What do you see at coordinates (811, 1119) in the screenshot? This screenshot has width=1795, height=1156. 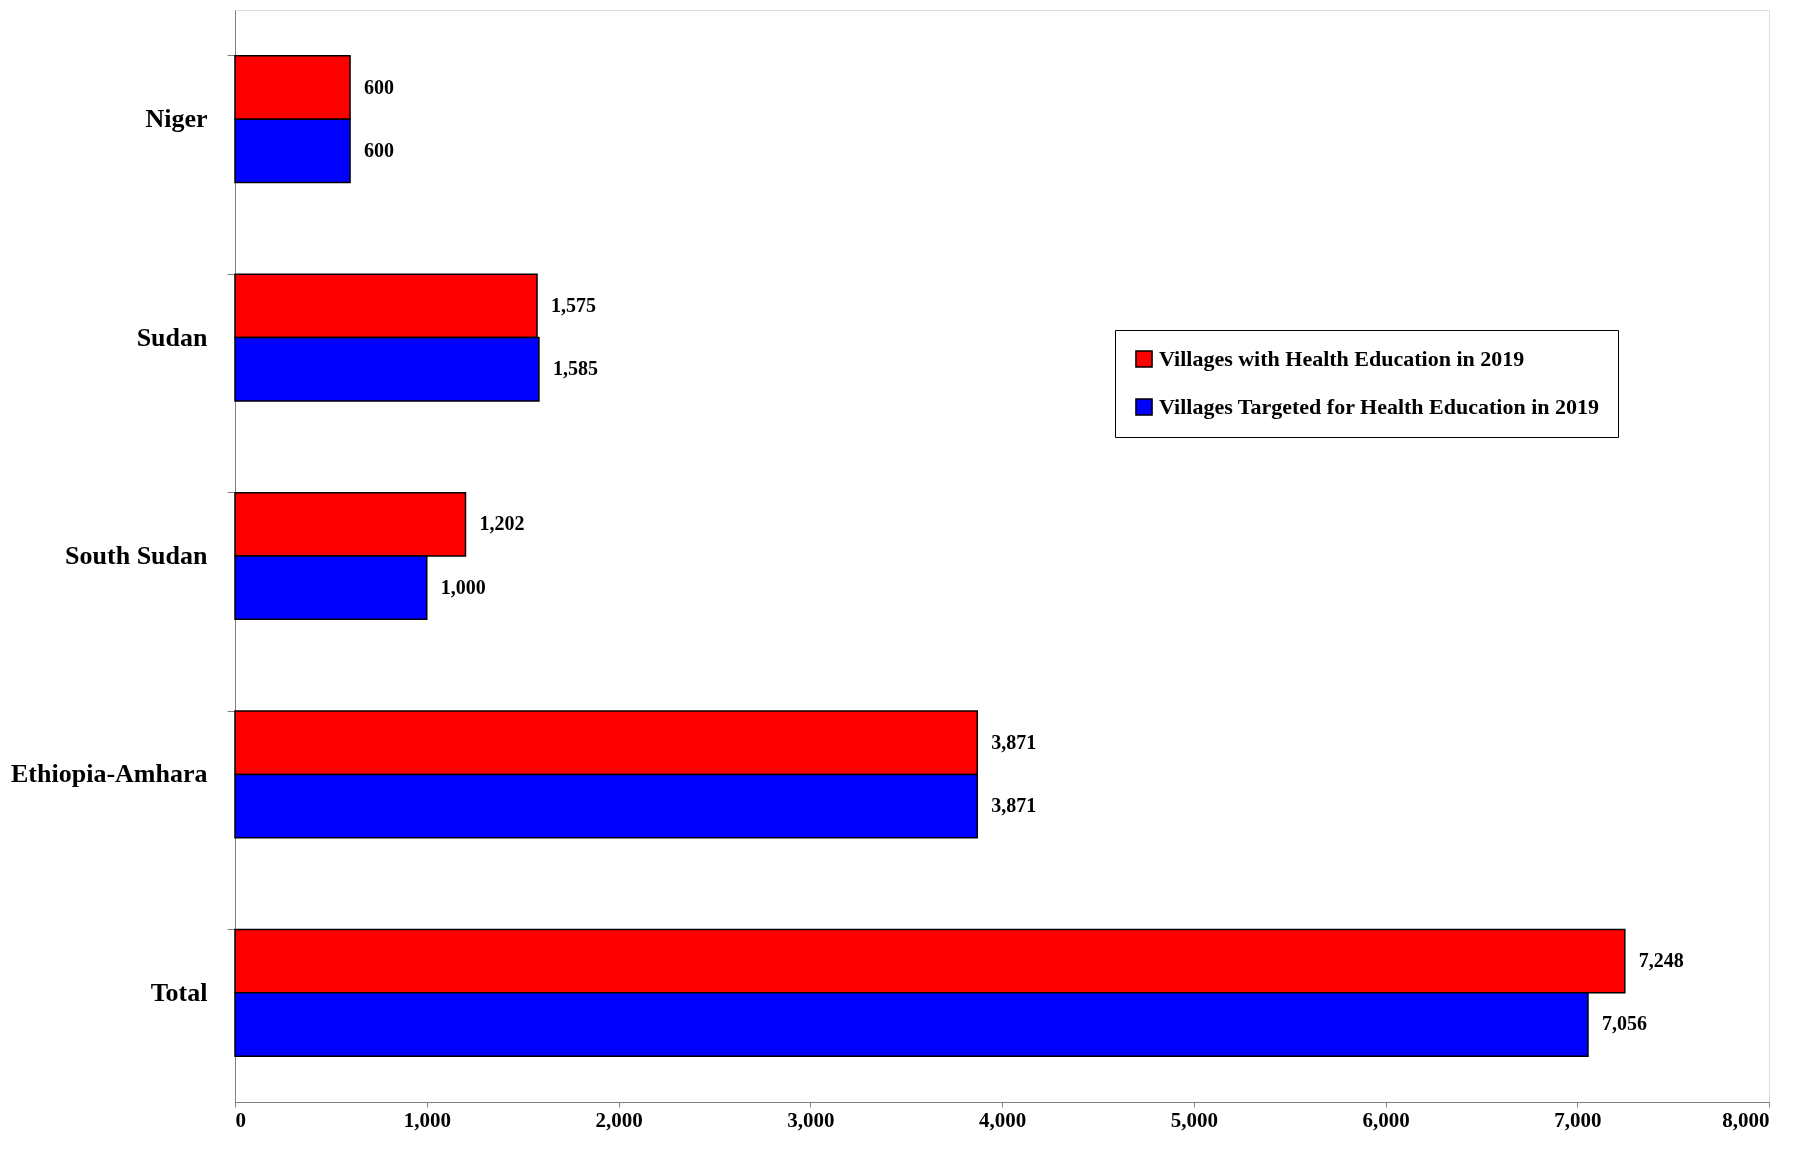 I see `x-tick-label: 3,000` at bounding box center [811, 1119].